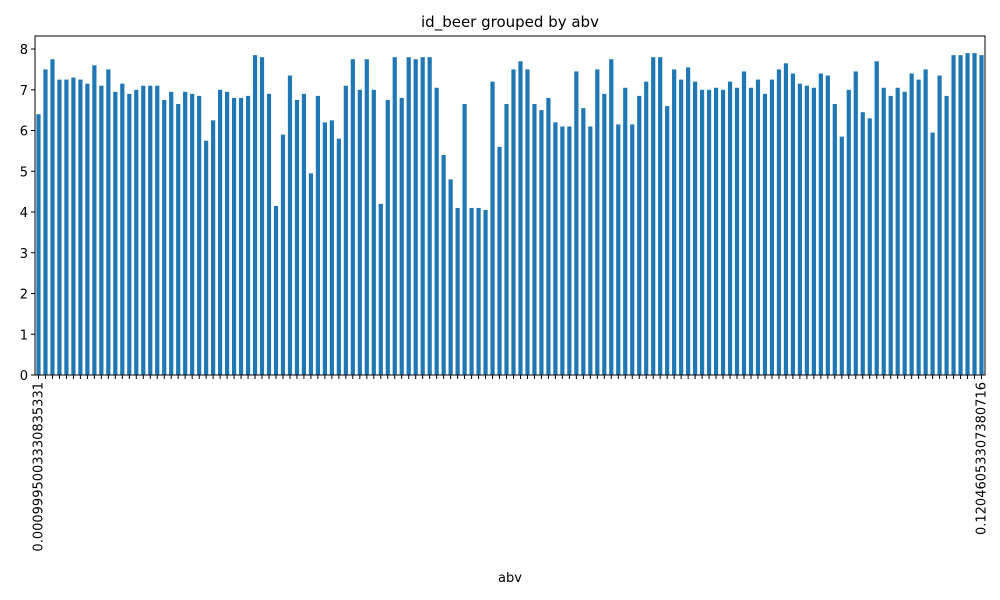 The height and width of the screenshot is (600, 1000). I want to click on y-tick-label: 0, so click(24, 376).